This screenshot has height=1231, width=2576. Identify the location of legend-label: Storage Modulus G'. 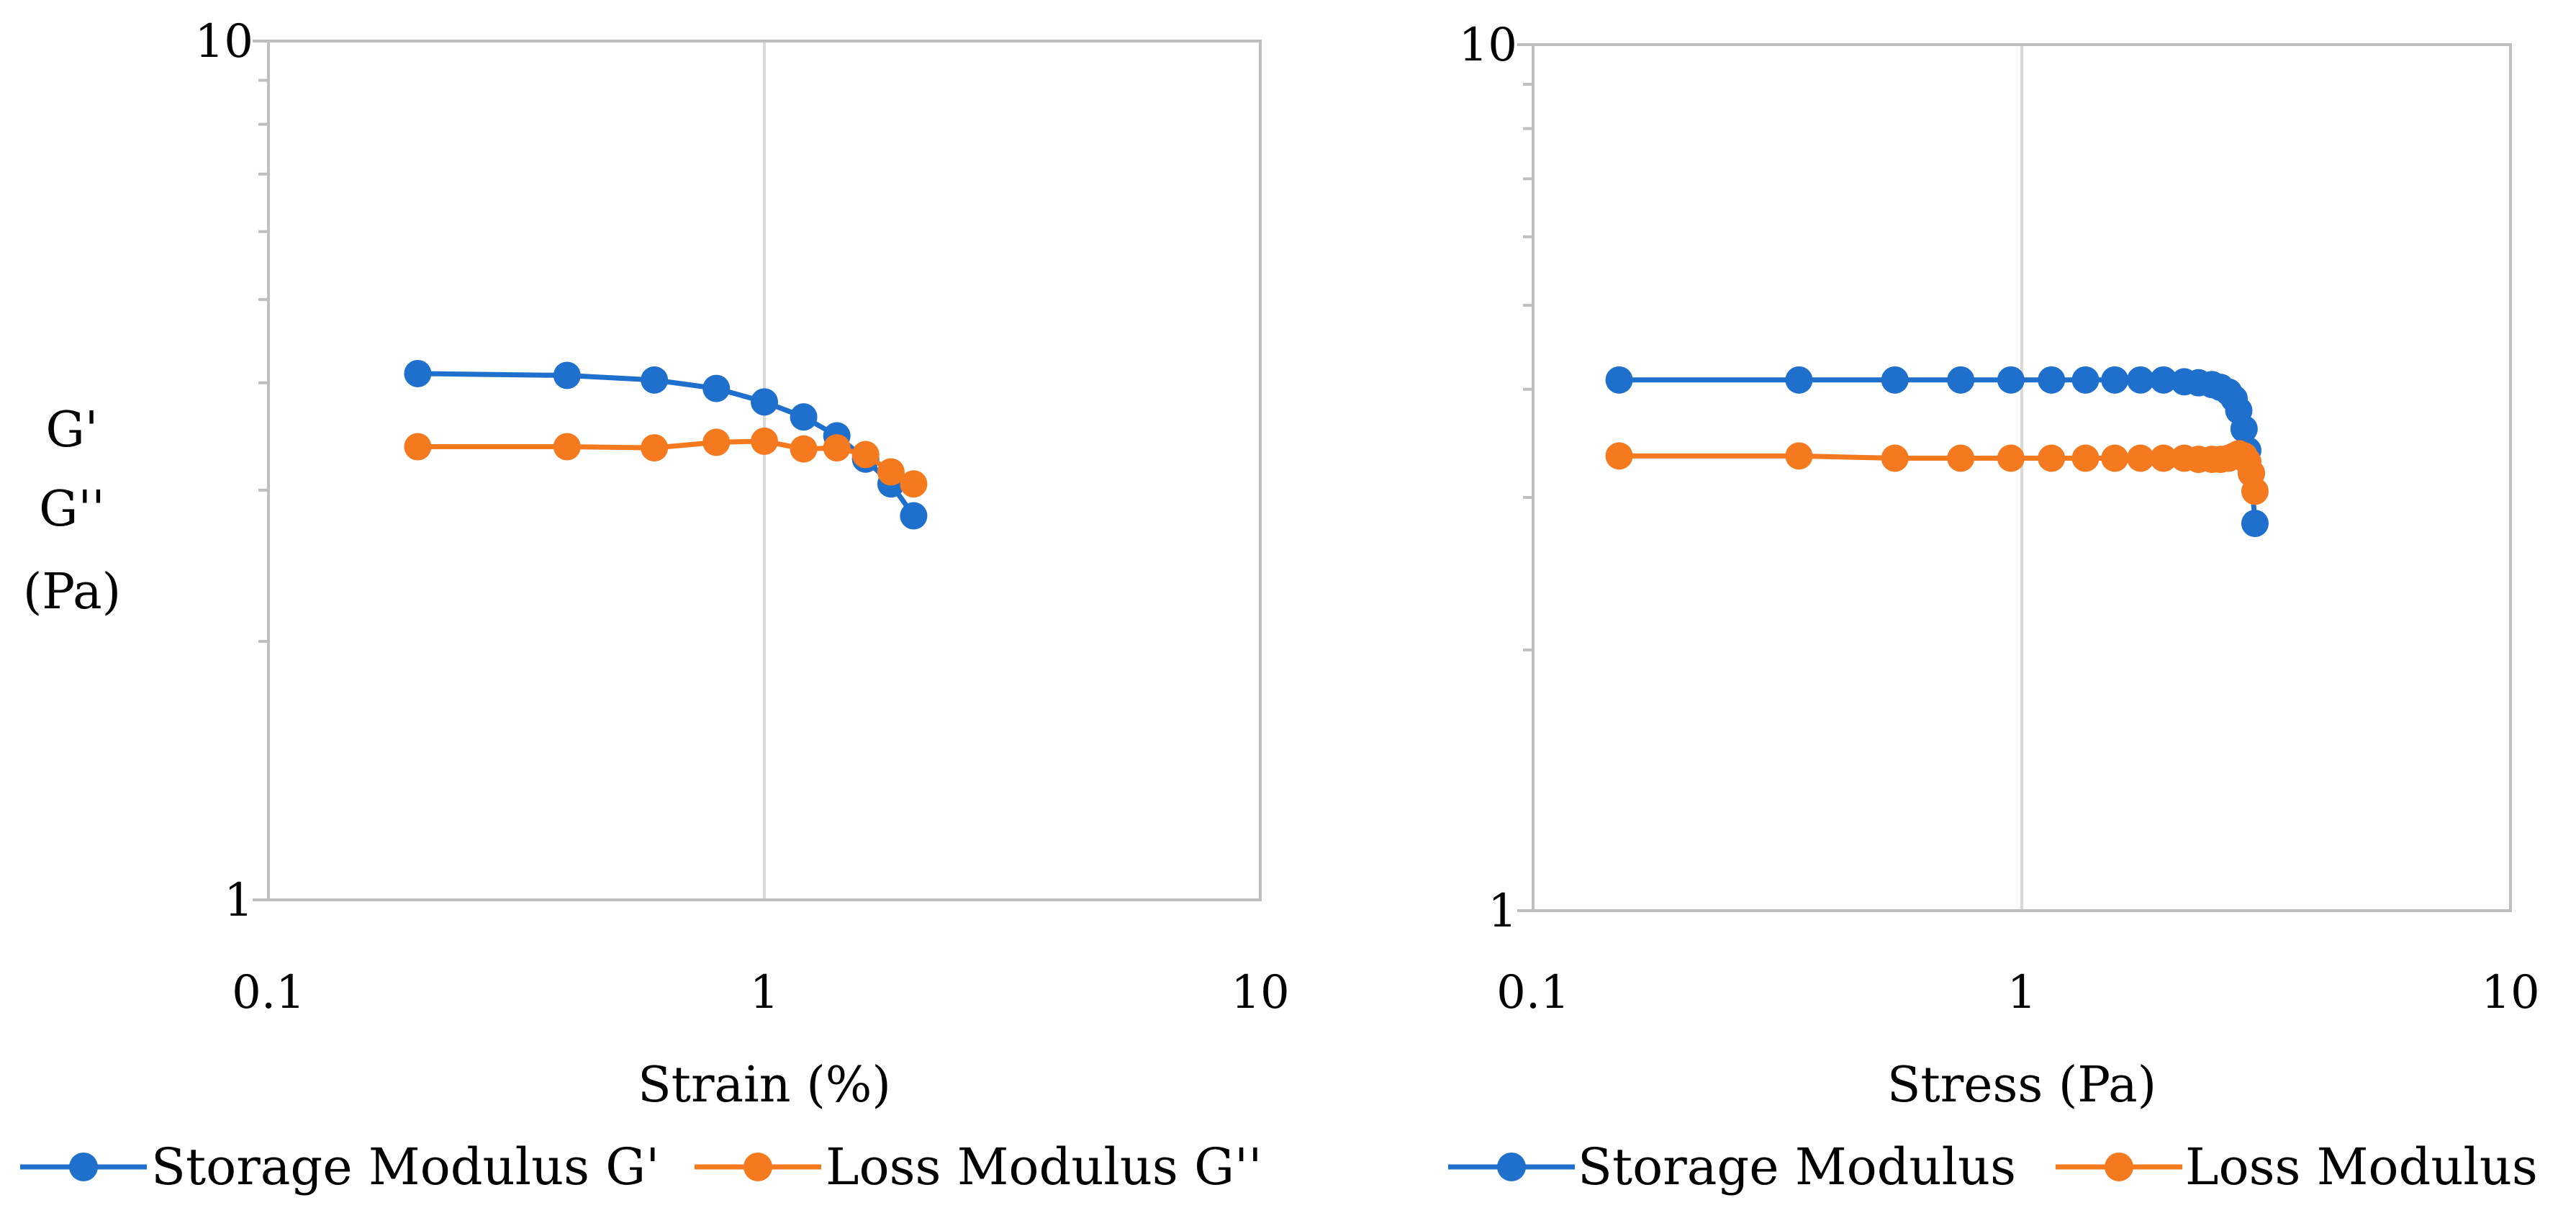
(405, 1166).